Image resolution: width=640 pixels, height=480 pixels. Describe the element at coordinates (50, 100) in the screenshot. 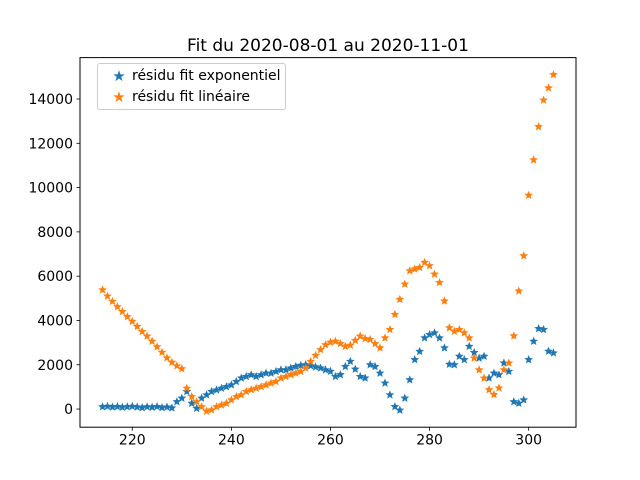

I see `y-tick-label: 14000` at that location.